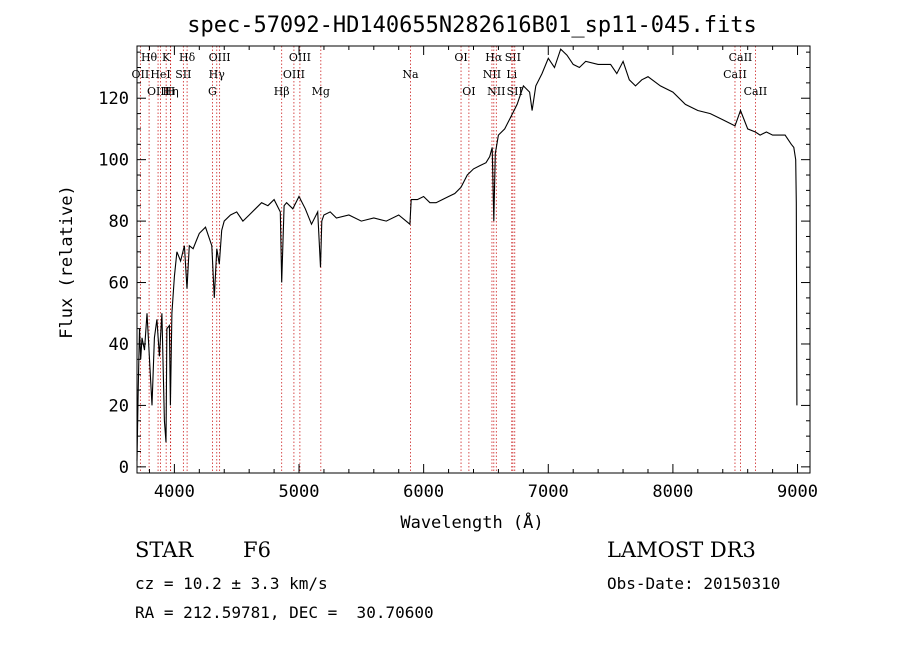 The image size is (900, 649). What do you see at coordinates (513, 57) in the screenshot?
I see `line-marker-label-23: SII` at bounding box center [513, 57].